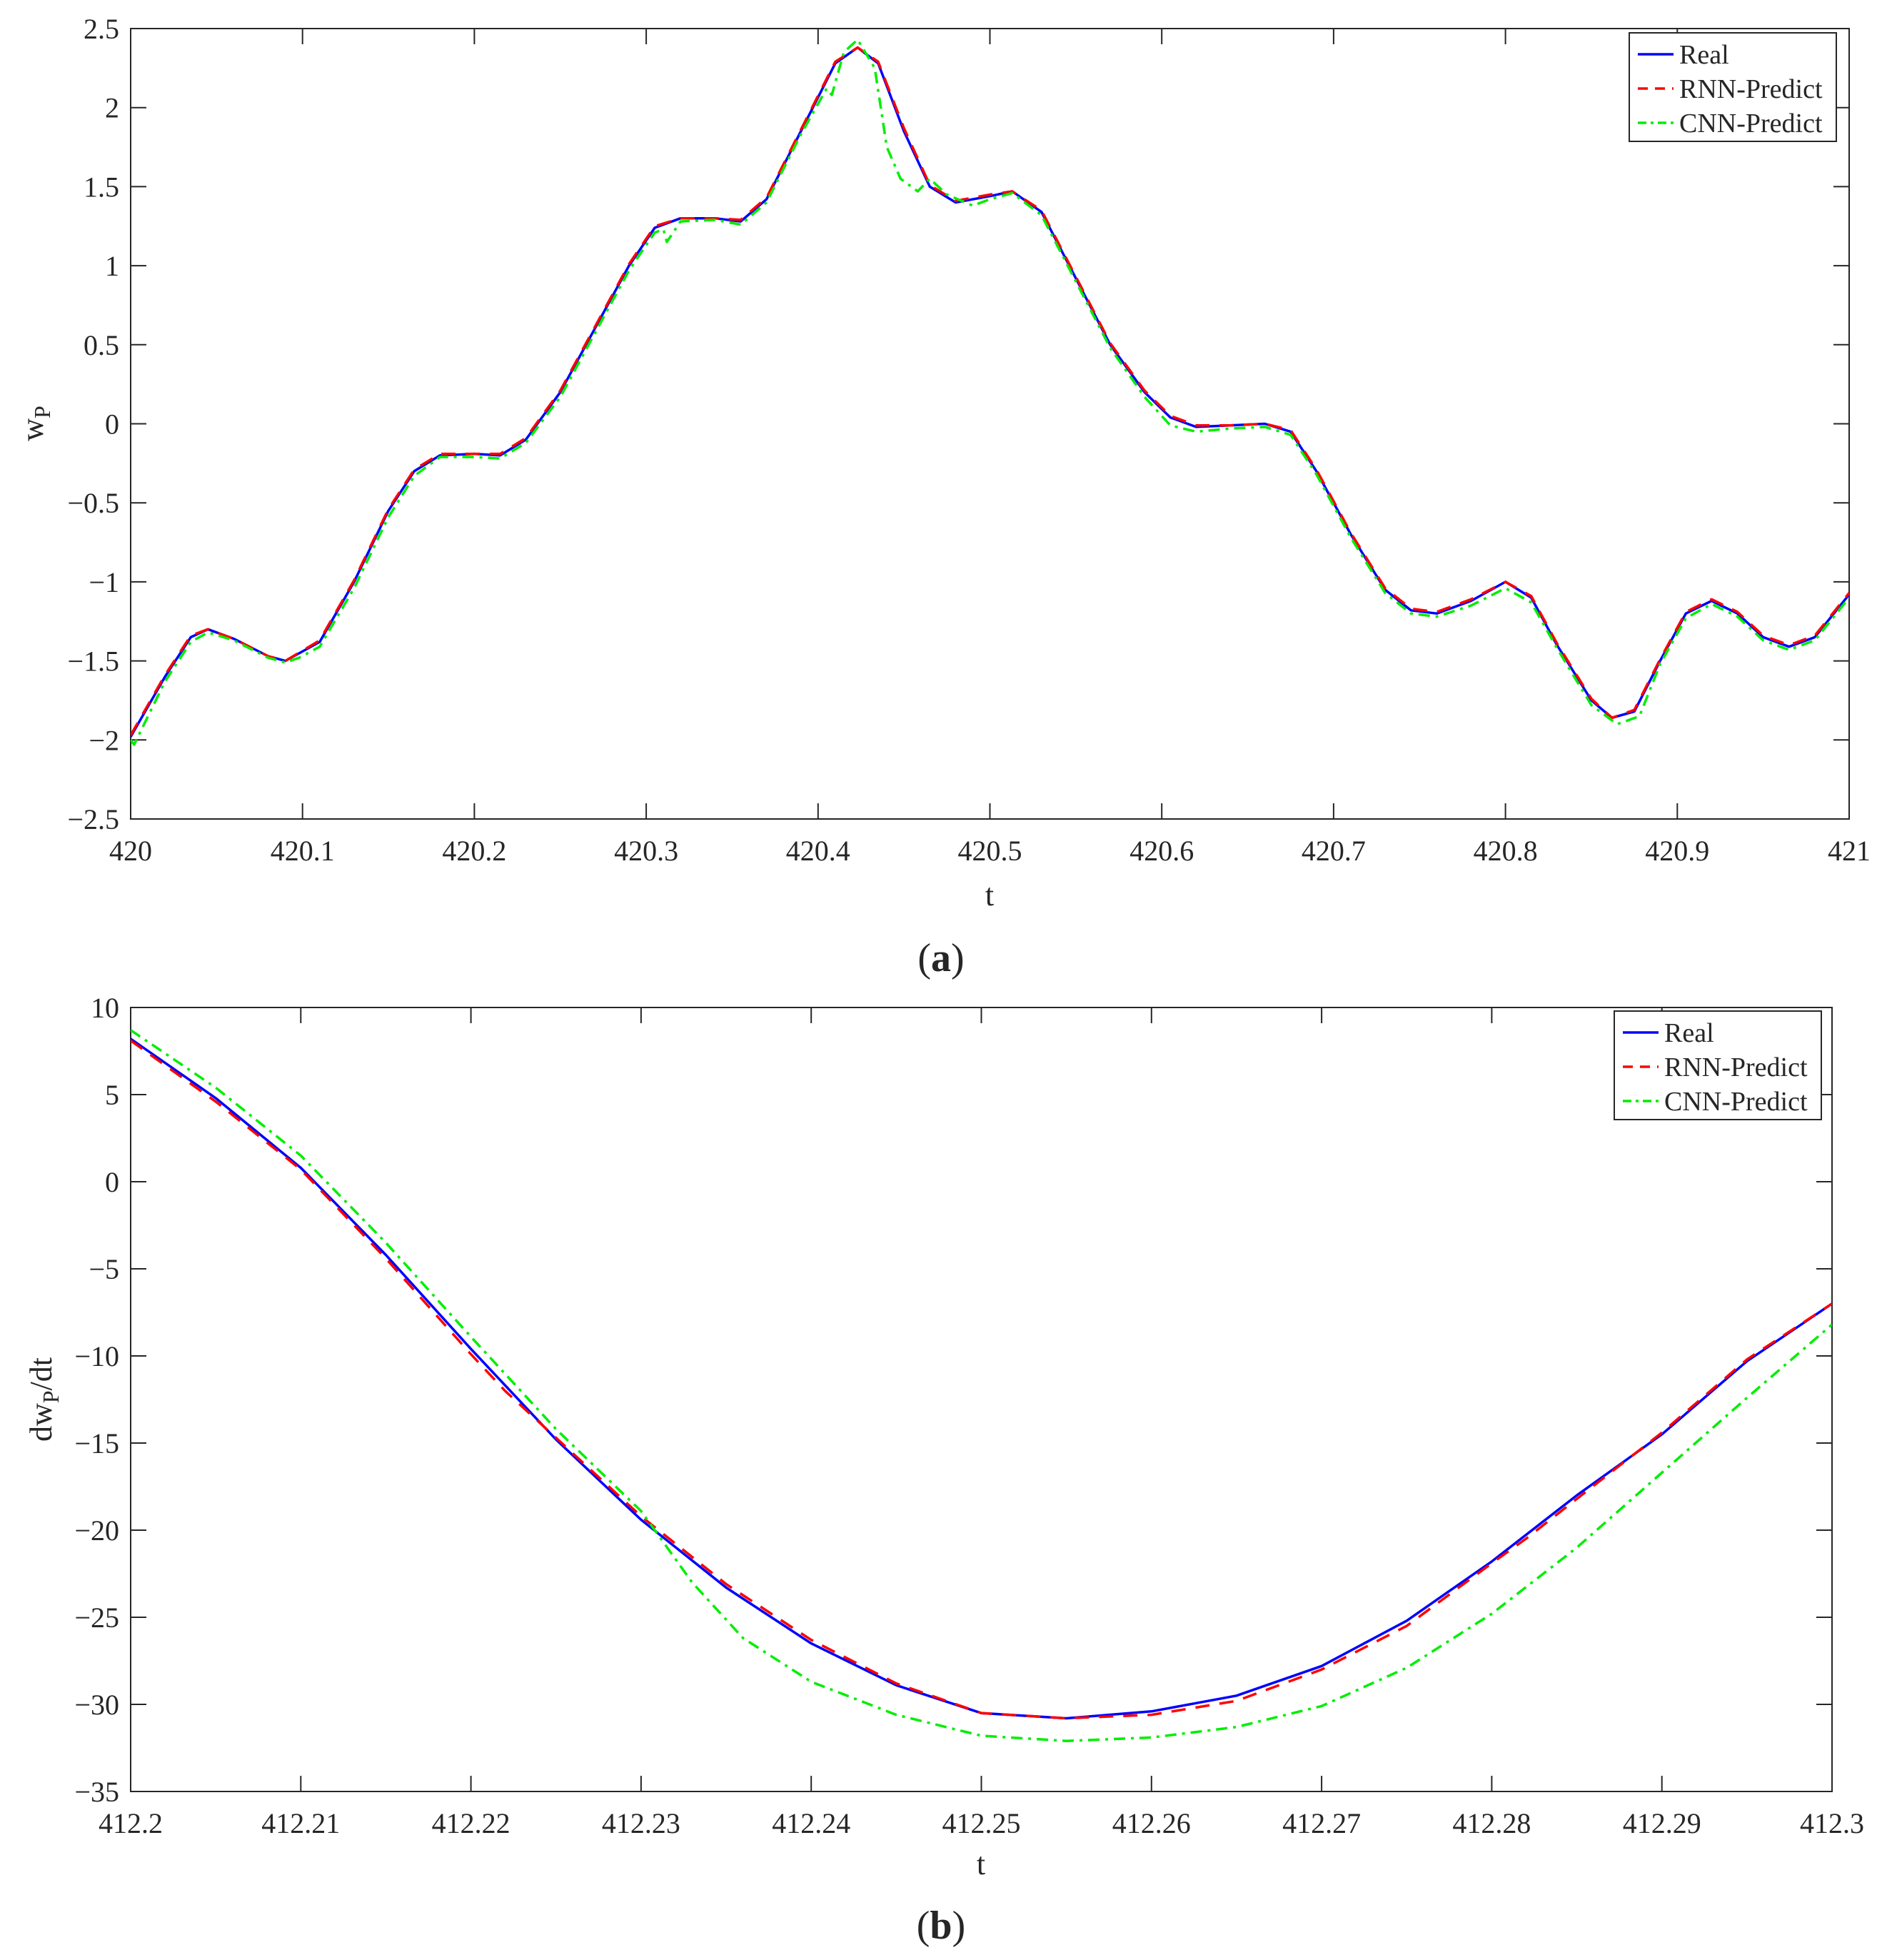 The image size is (1882, 1960). I want to click on x-axis-label-b: t, so click(981, 1863).